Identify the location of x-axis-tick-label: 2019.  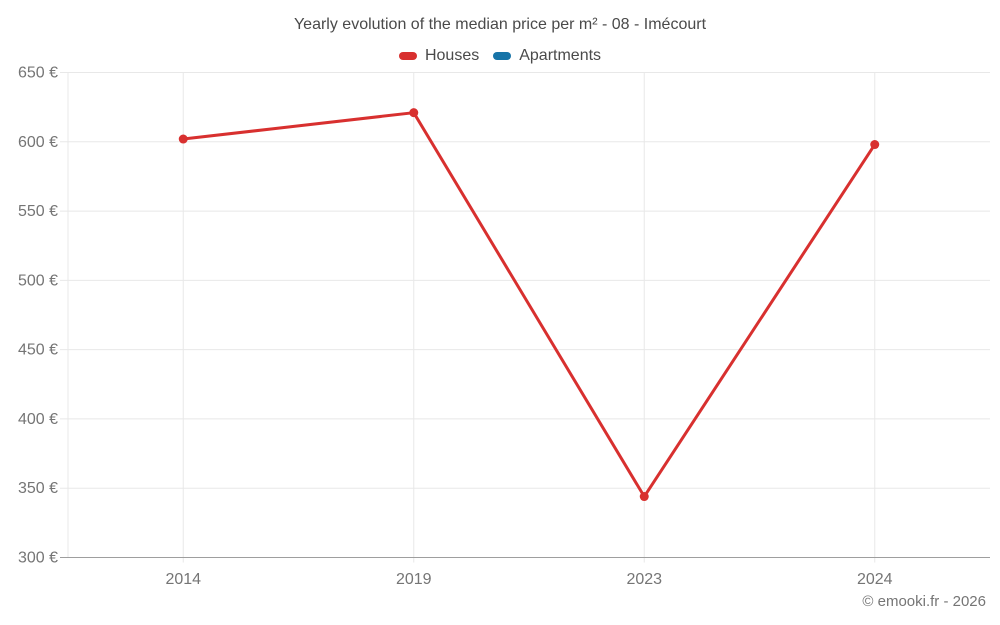
(414, 579).